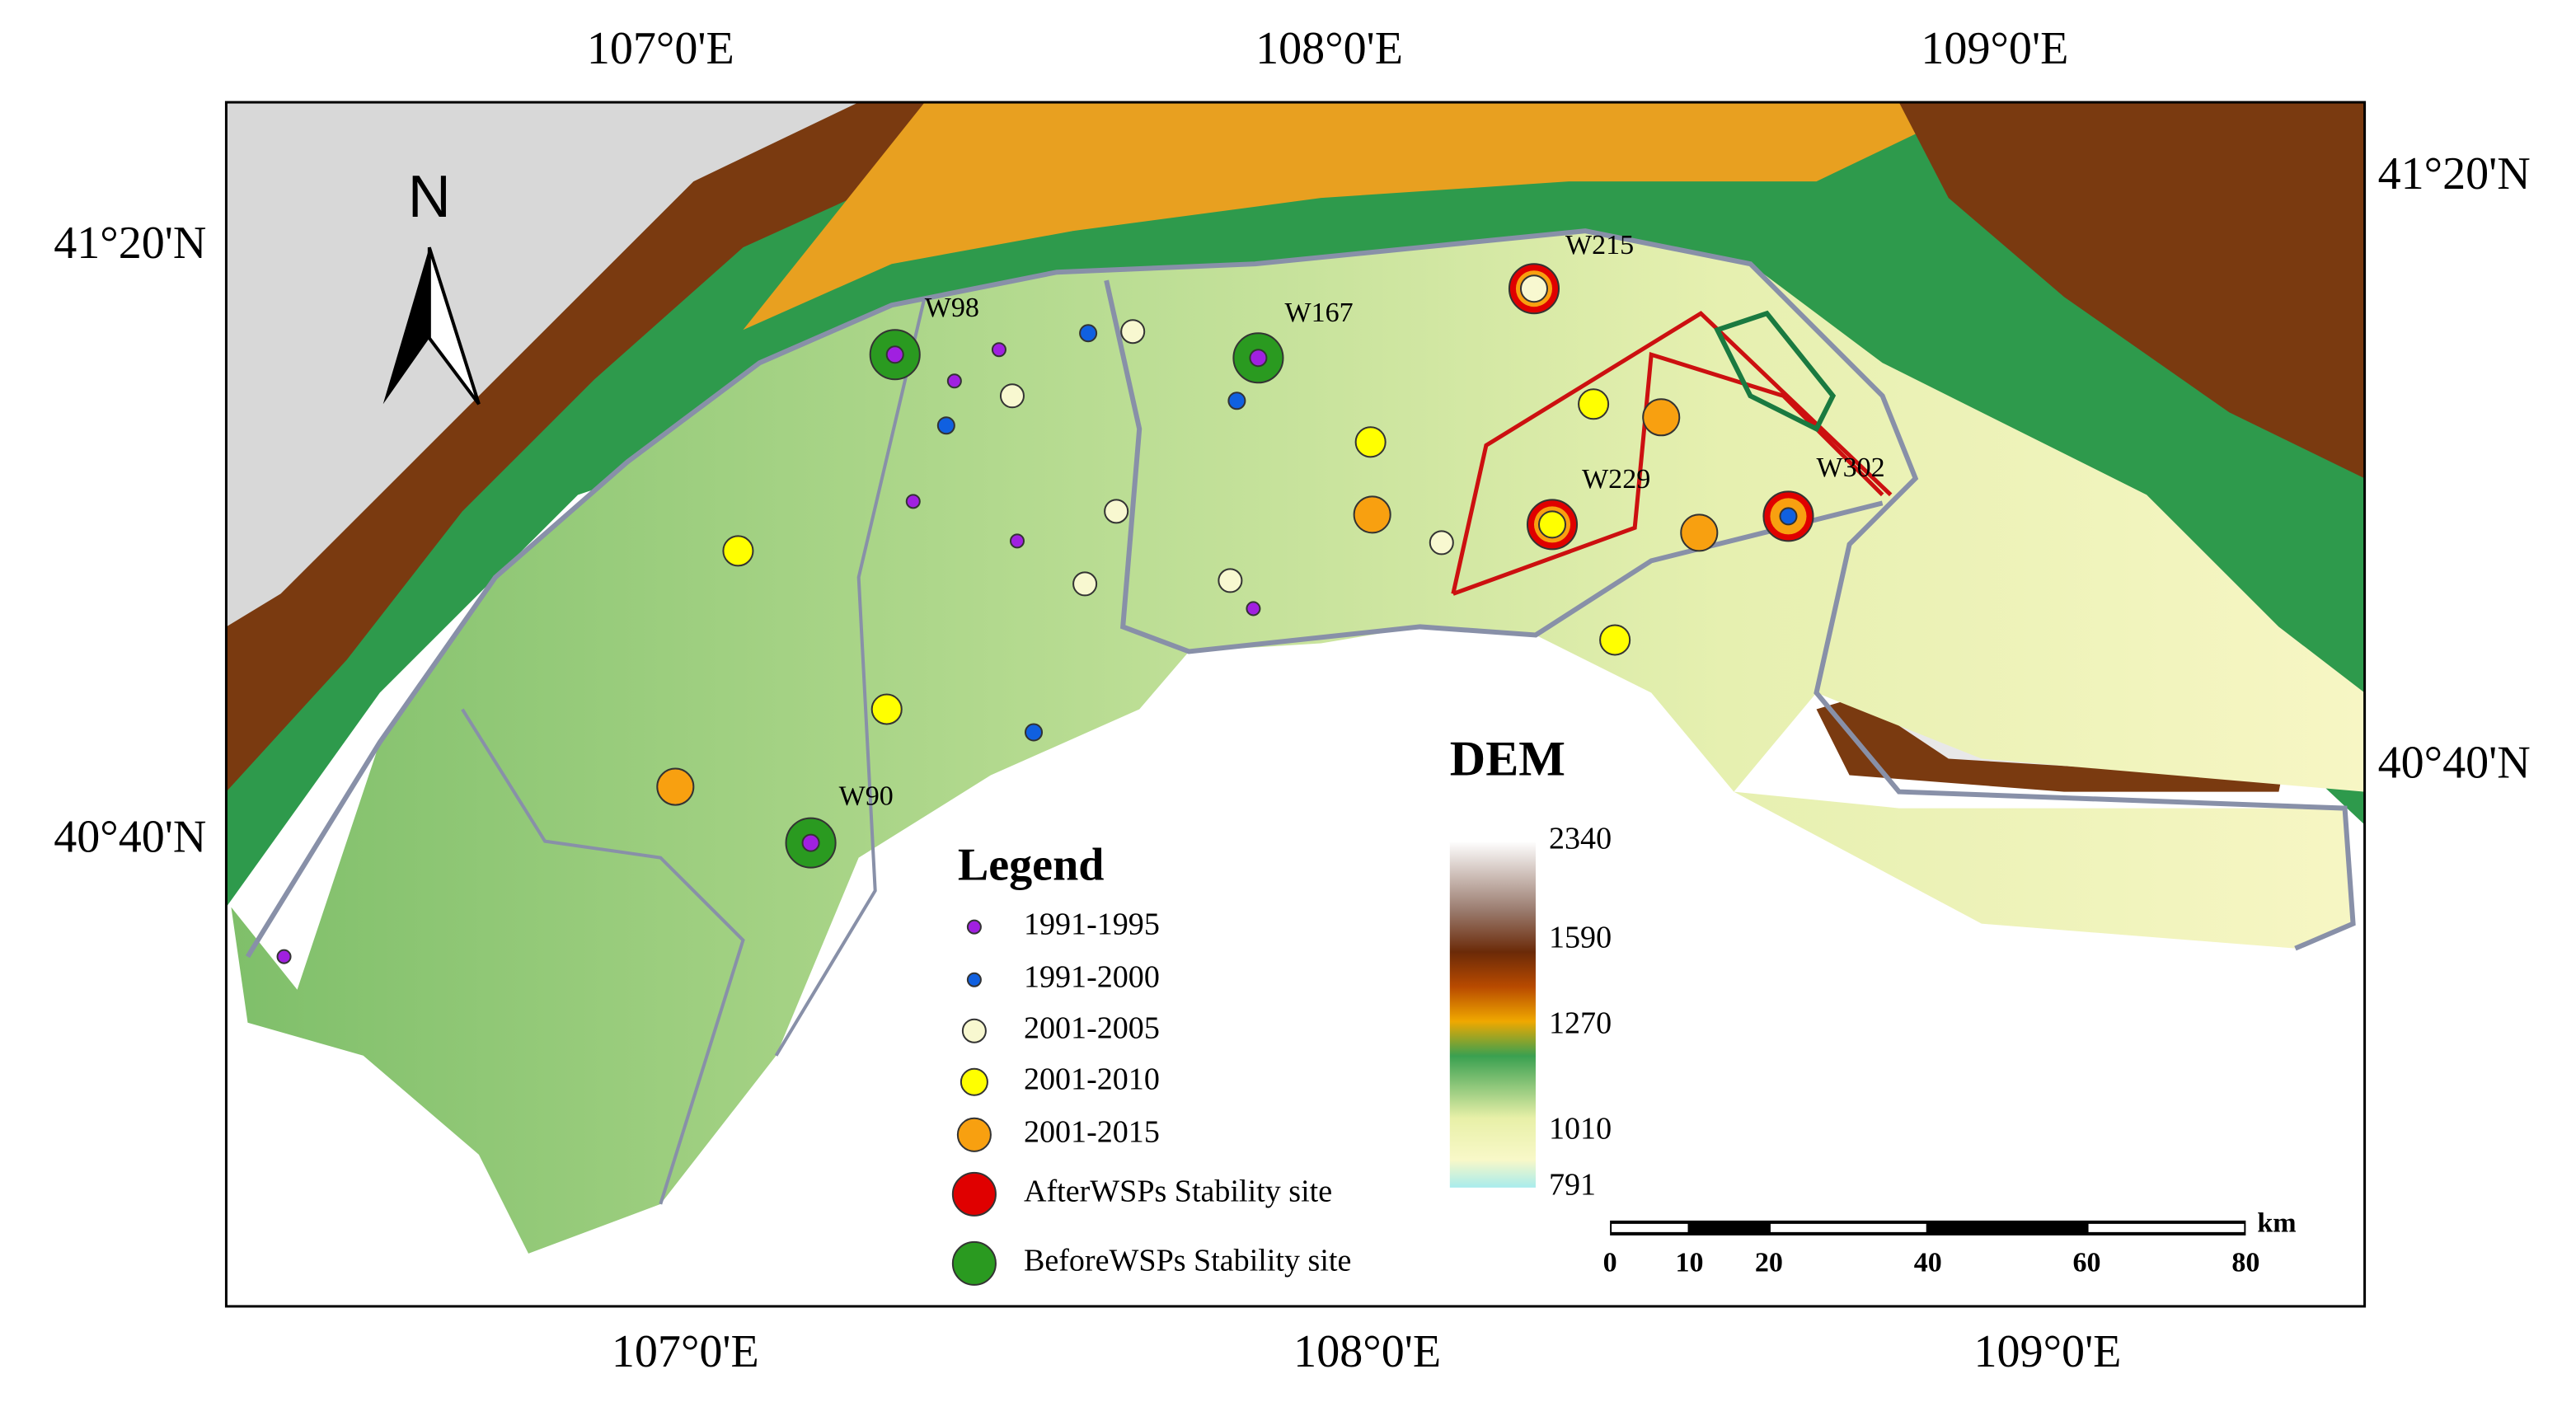 This screenshot has width=2576, height=1402. What do you see at coordinates (1928, 1263) in the screenshot?
I see `scale-tick-label: 40` at bounding box center [1928, 1263].